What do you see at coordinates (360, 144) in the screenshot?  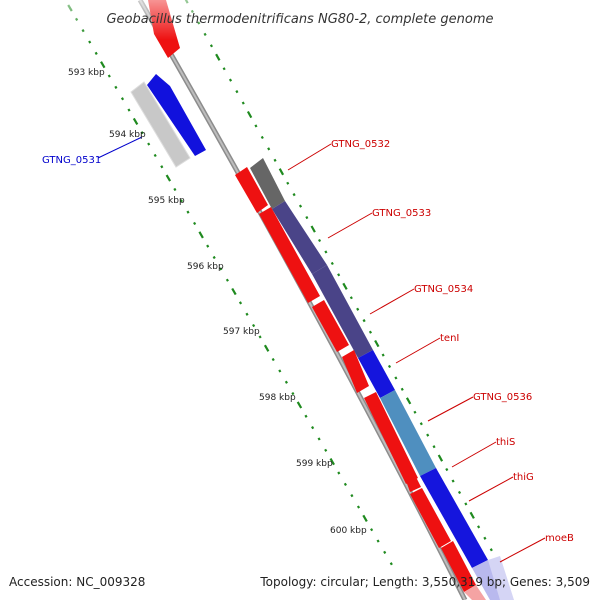 I see `gene-label-gtng-0532: GTNG_0532` at bounding box center [360, 144].